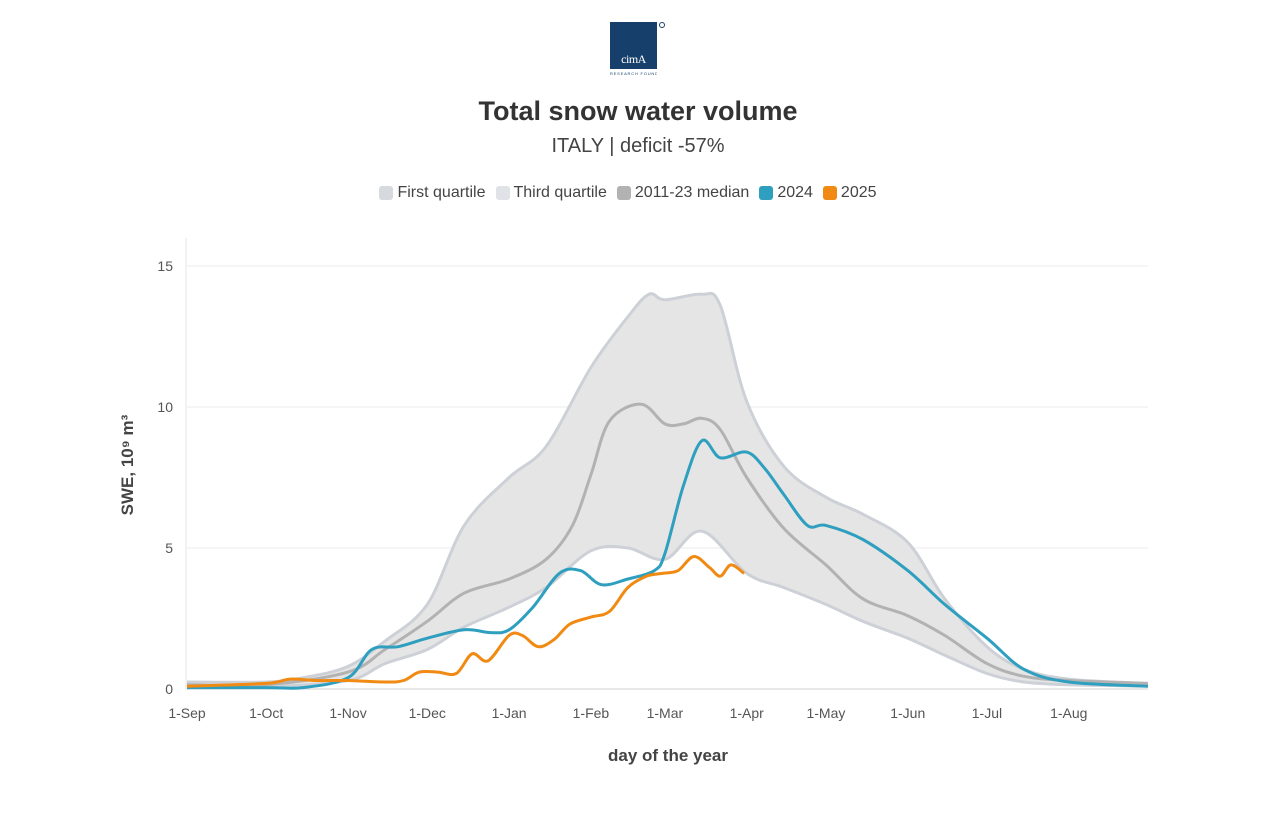  I want to click on x-tick-label: 1-Jun, so click(907, 713).